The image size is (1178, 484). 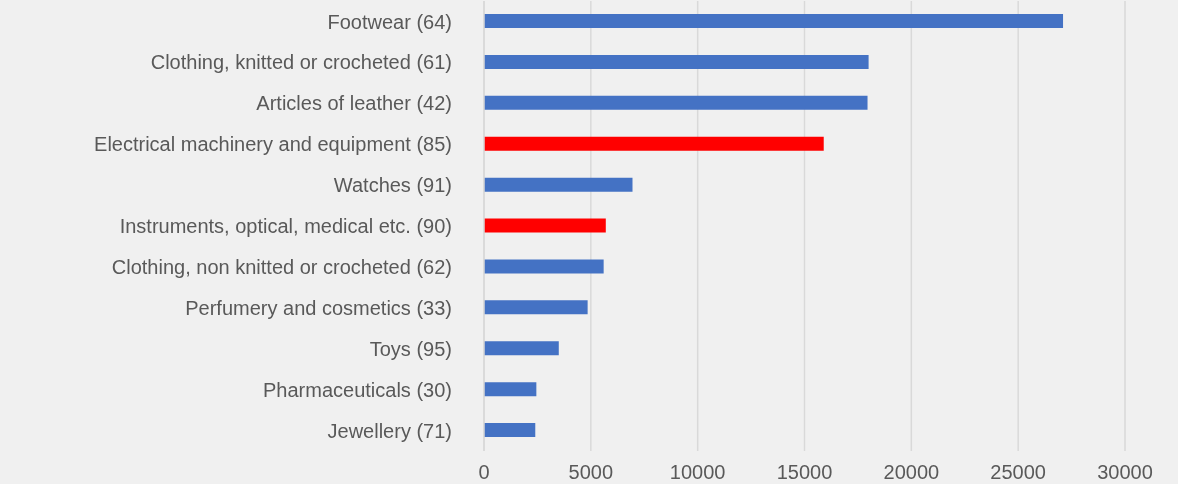 What do you see at coordinates (1125, 472) in the screenshot?
I see `x-tick-label: 30000` at bounding box center [1125, 472].